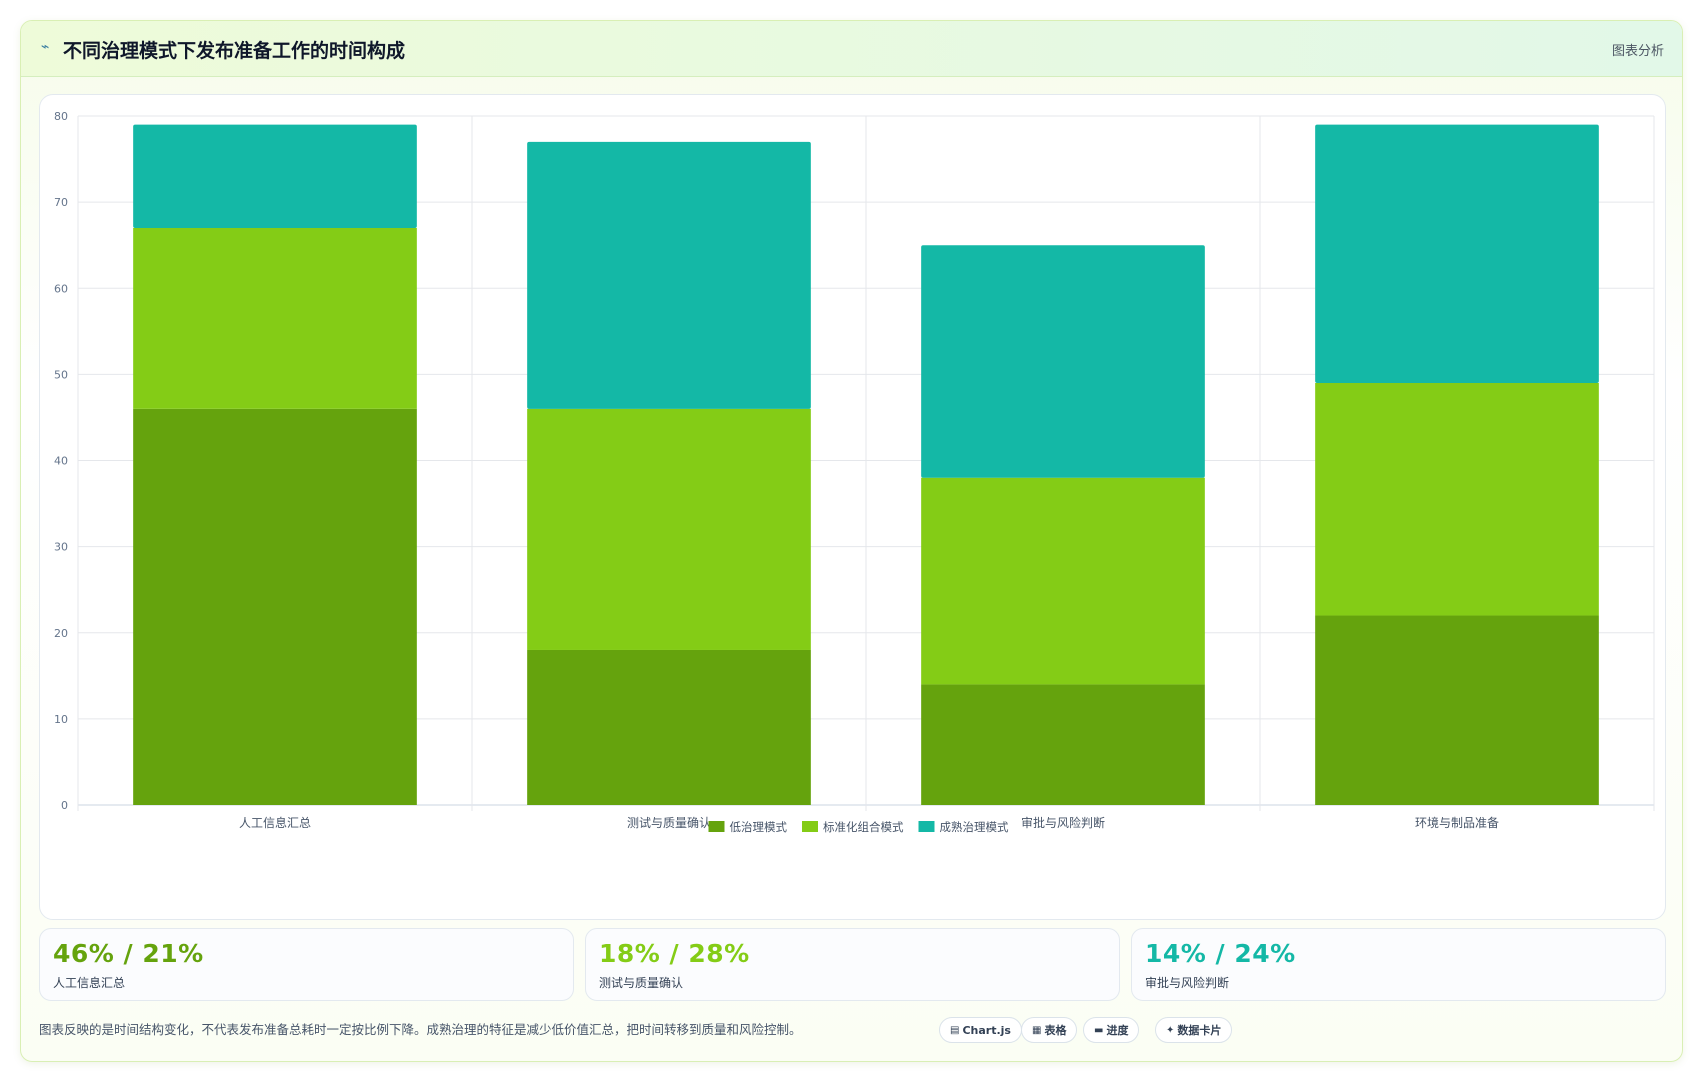 The width and height of the screenshot is (1705, 1084). What do you see at coordinates (61, 547) in the screenshot?
I see `y-tick-label: 30` at bounding box center [61, 547].